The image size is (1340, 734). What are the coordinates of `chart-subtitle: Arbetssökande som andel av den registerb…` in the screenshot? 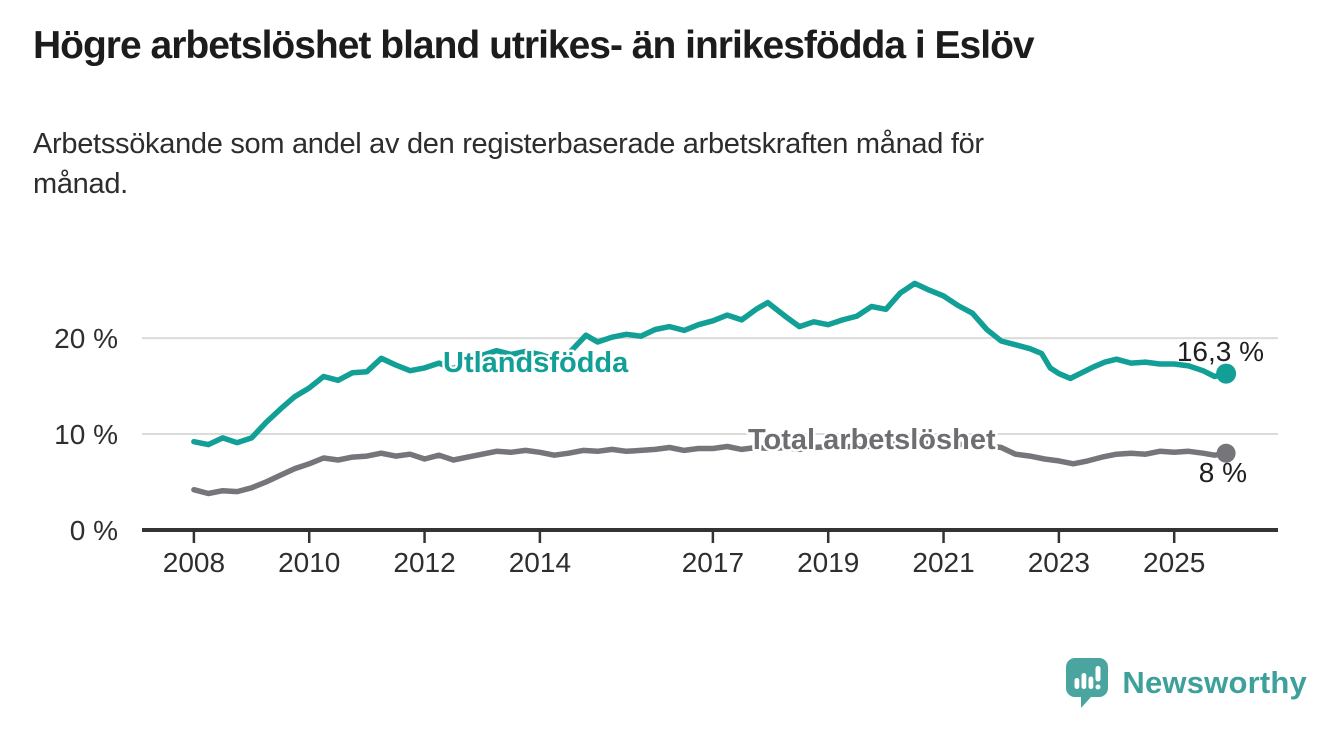 It's located at (508, 164).